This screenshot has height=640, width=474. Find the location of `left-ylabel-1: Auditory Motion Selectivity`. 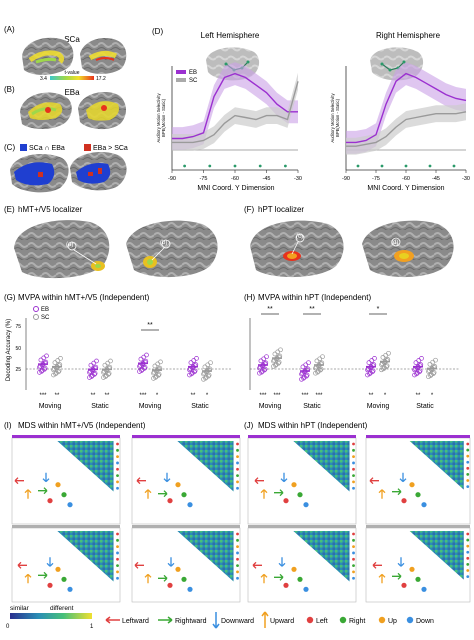

left-ylabel-1: Auditory Motion Selectivity is located at coordinates (158, 118).